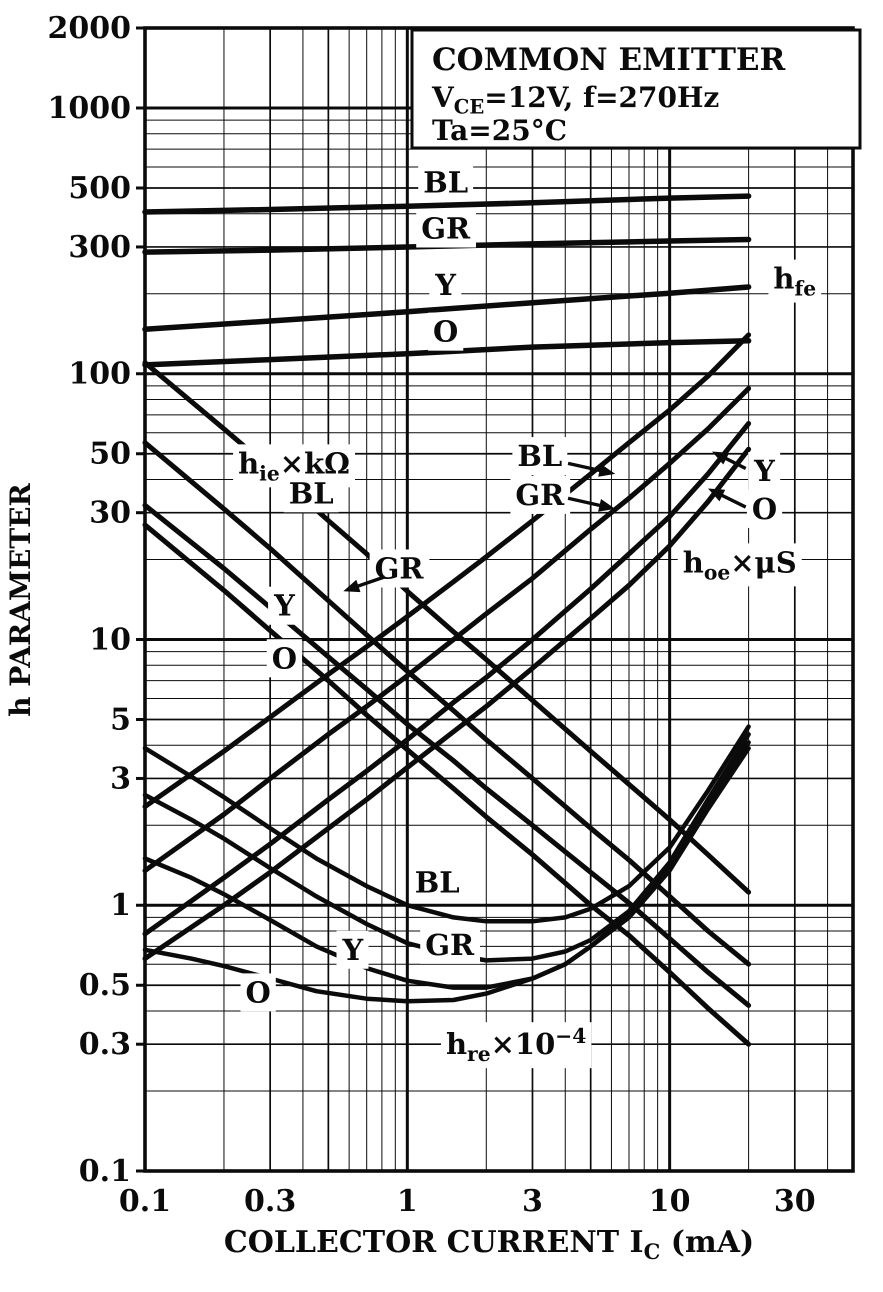 This screenshot has width=883, height=1292. What do you see at coordinates (499, 130) in the screenshot?
I see `chart-conditions-2: Ta=25°C` at bounding box center [499, 130].